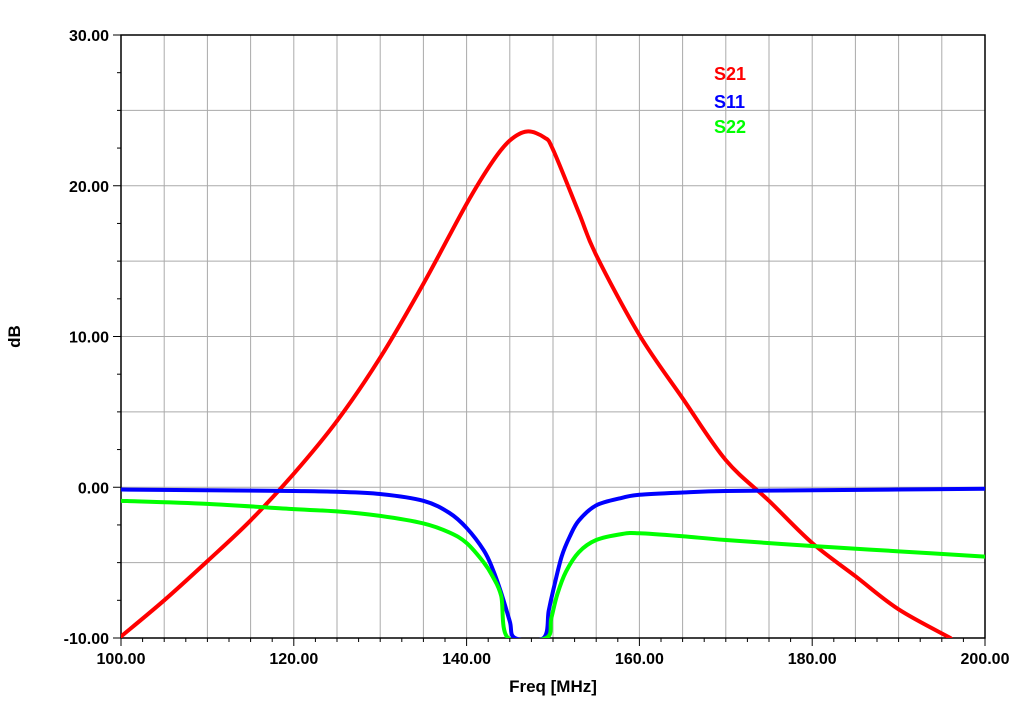 This screenshot has height=702, width=1021. Describe the element at coordinates (86, 639) in the screenshot. I see `y-tick-label: -10.00` at that location.